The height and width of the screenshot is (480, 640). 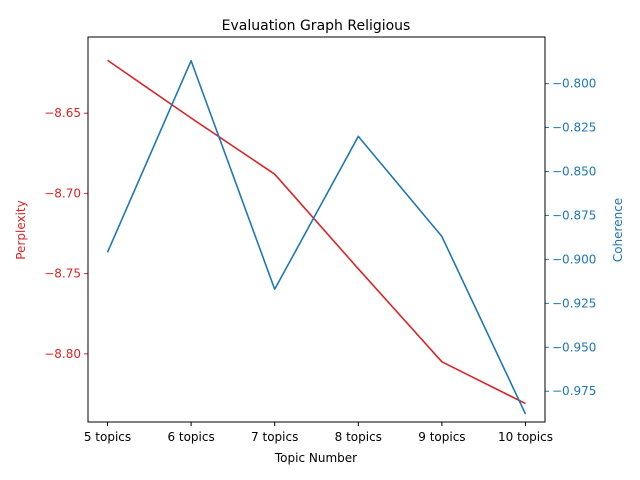 What do you see at coordinates (618, 230) in the screenshot?
I see `right-axis-label: Coherence` at bounding box center [618, 230].